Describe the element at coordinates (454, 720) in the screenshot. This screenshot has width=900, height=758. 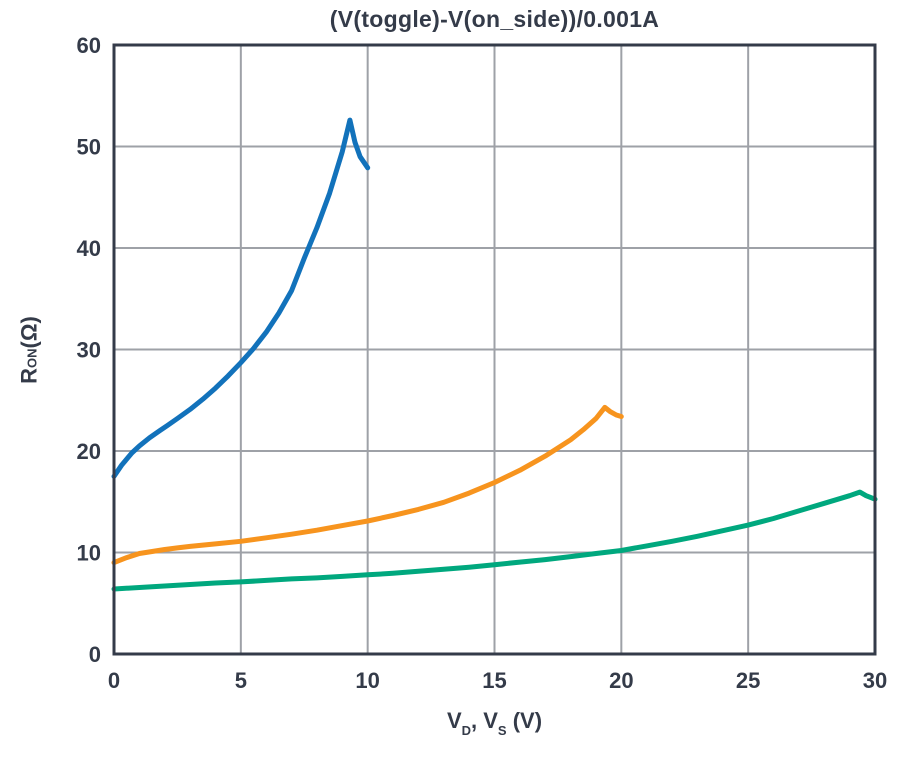
I see `x-axis-label-symbol-1: V` at that location.